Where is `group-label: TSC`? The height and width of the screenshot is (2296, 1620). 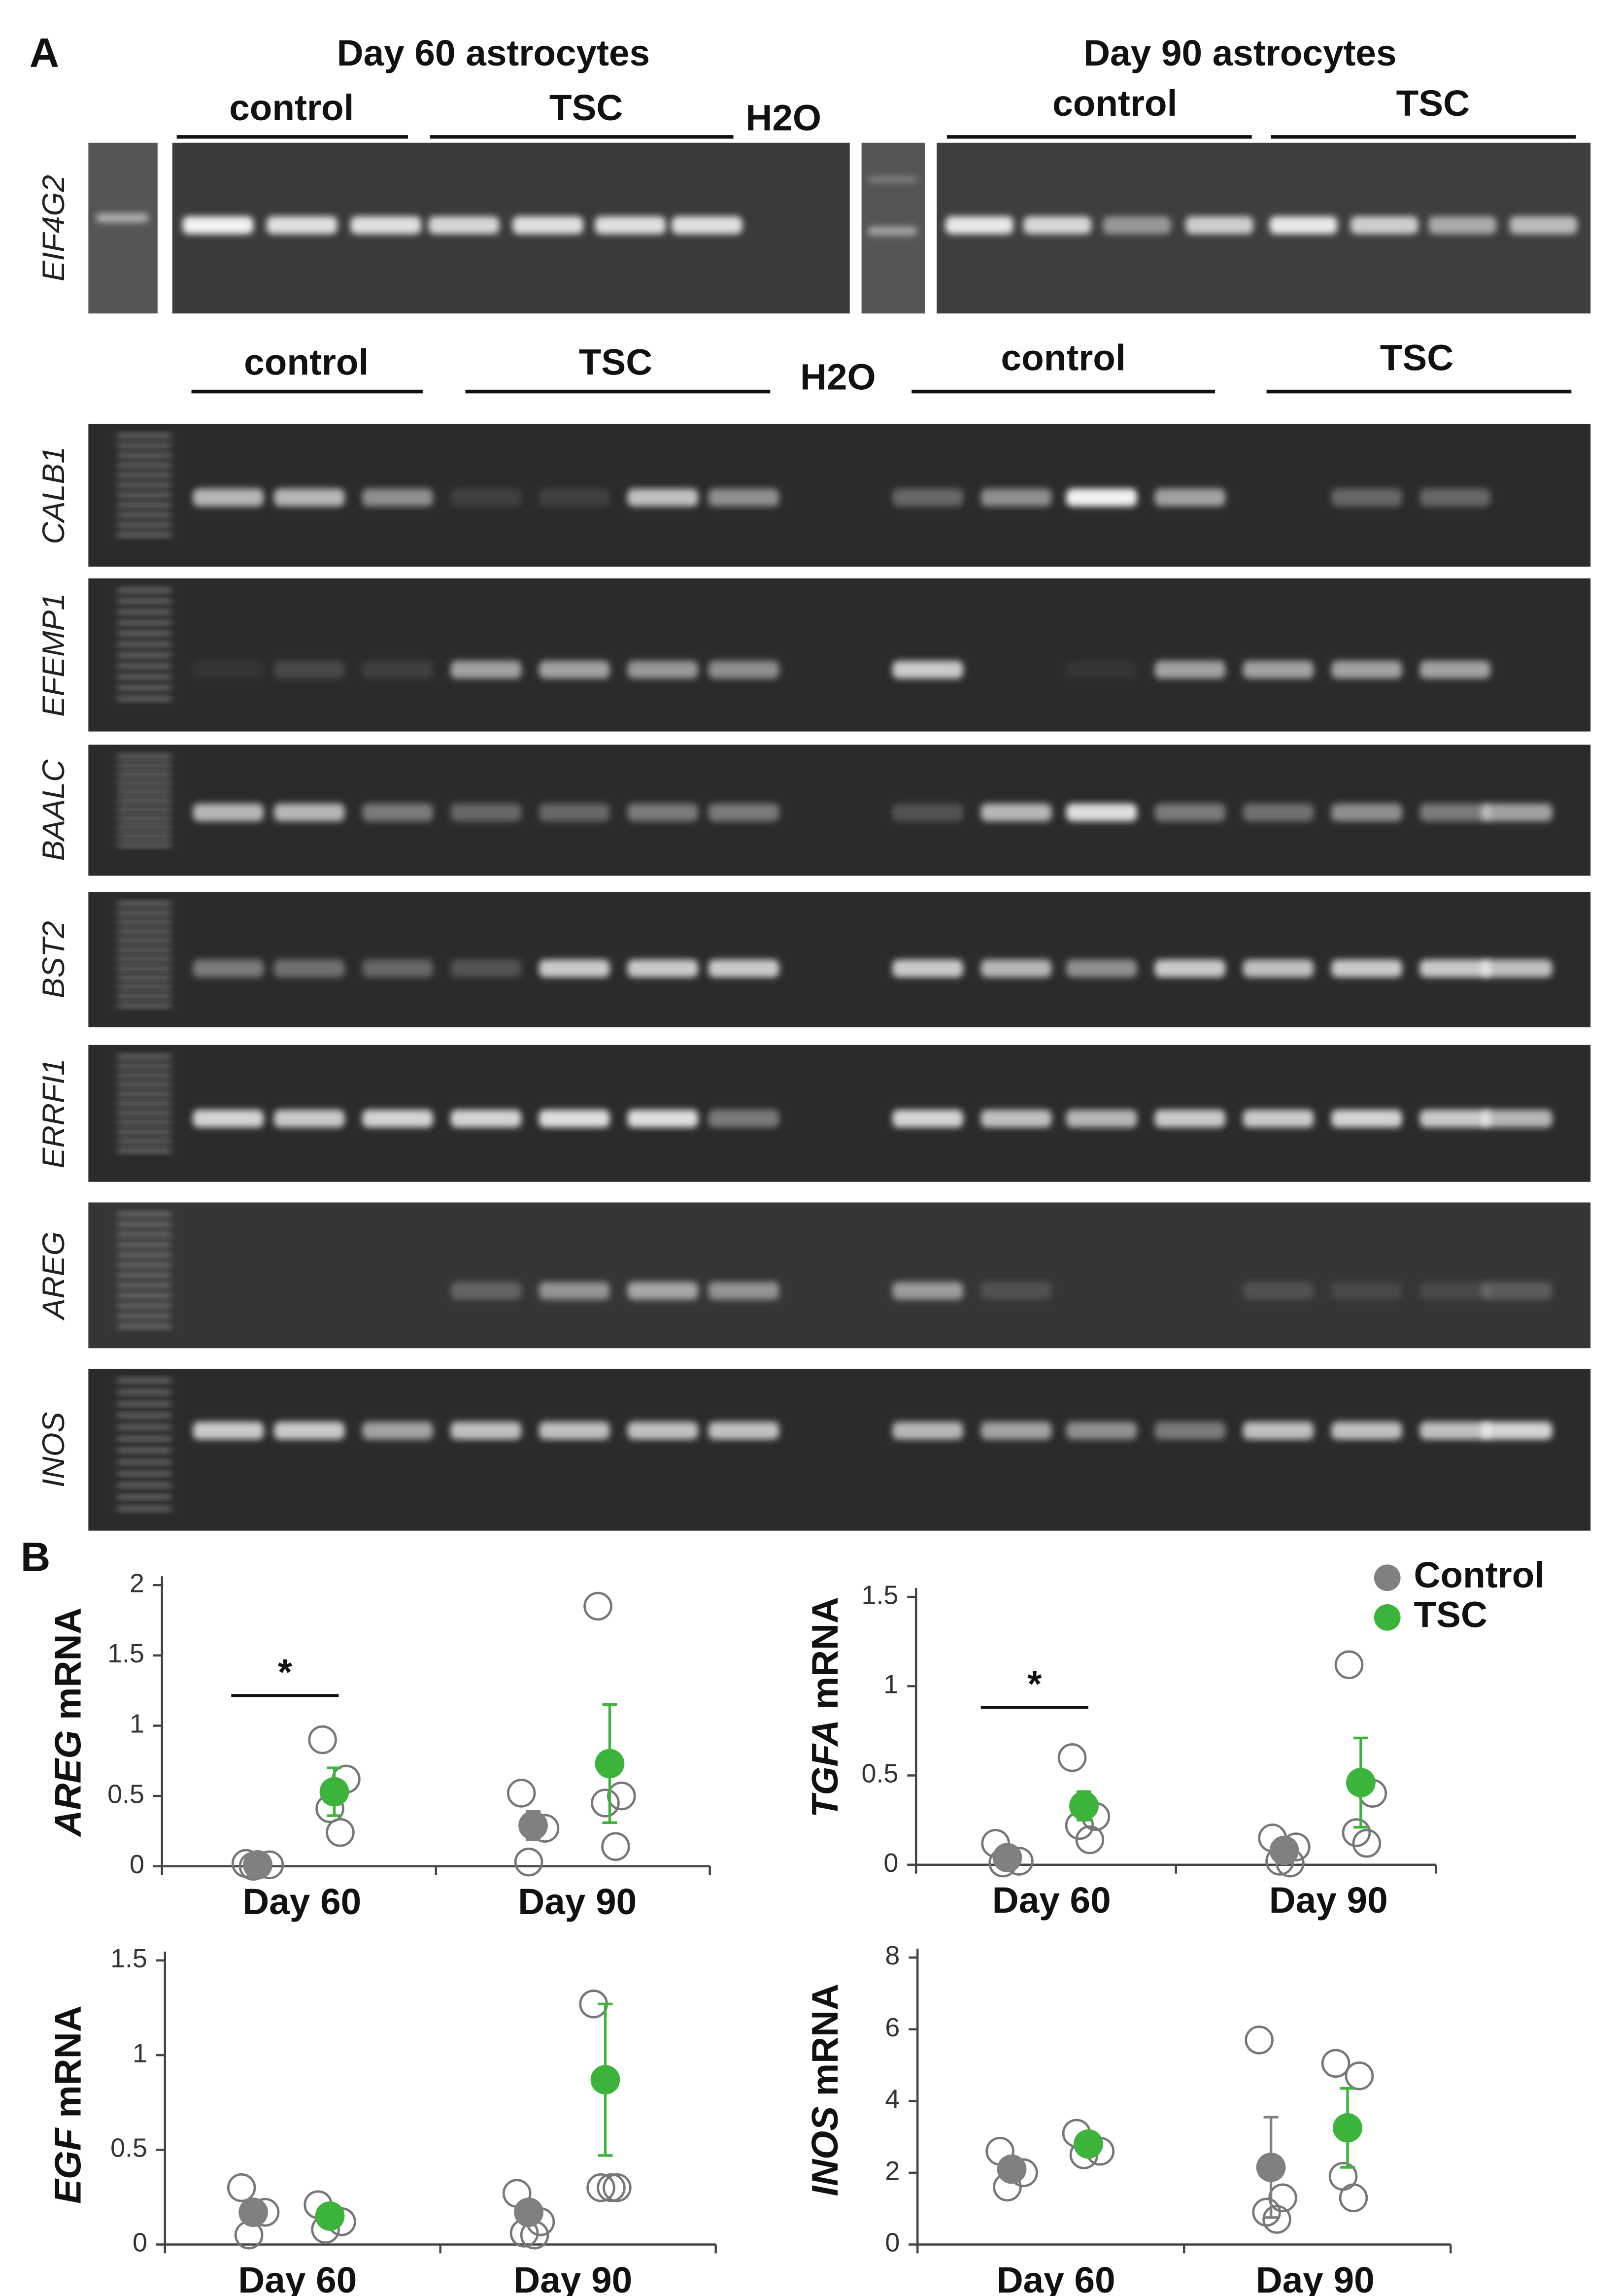 group-label: TSC is located at coordinates (586, 107).